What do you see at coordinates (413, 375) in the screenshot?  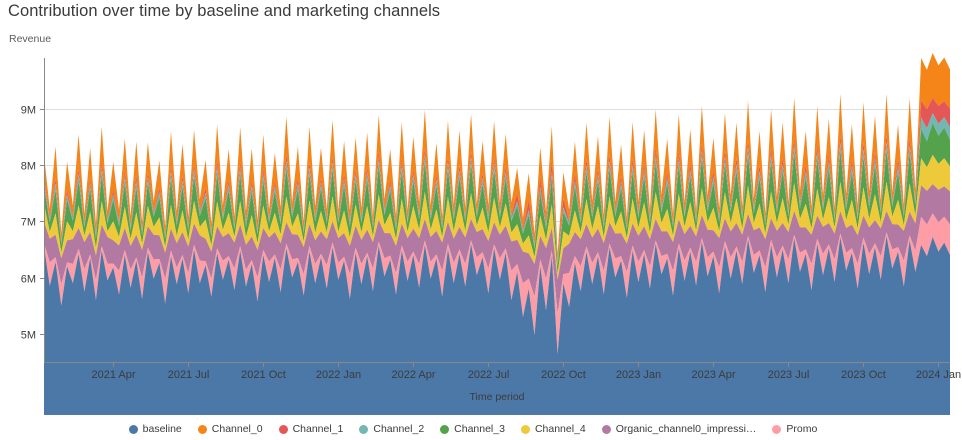 I see `x-axis-tick-label: 2022 Apr` at bounding box center [413, 375].